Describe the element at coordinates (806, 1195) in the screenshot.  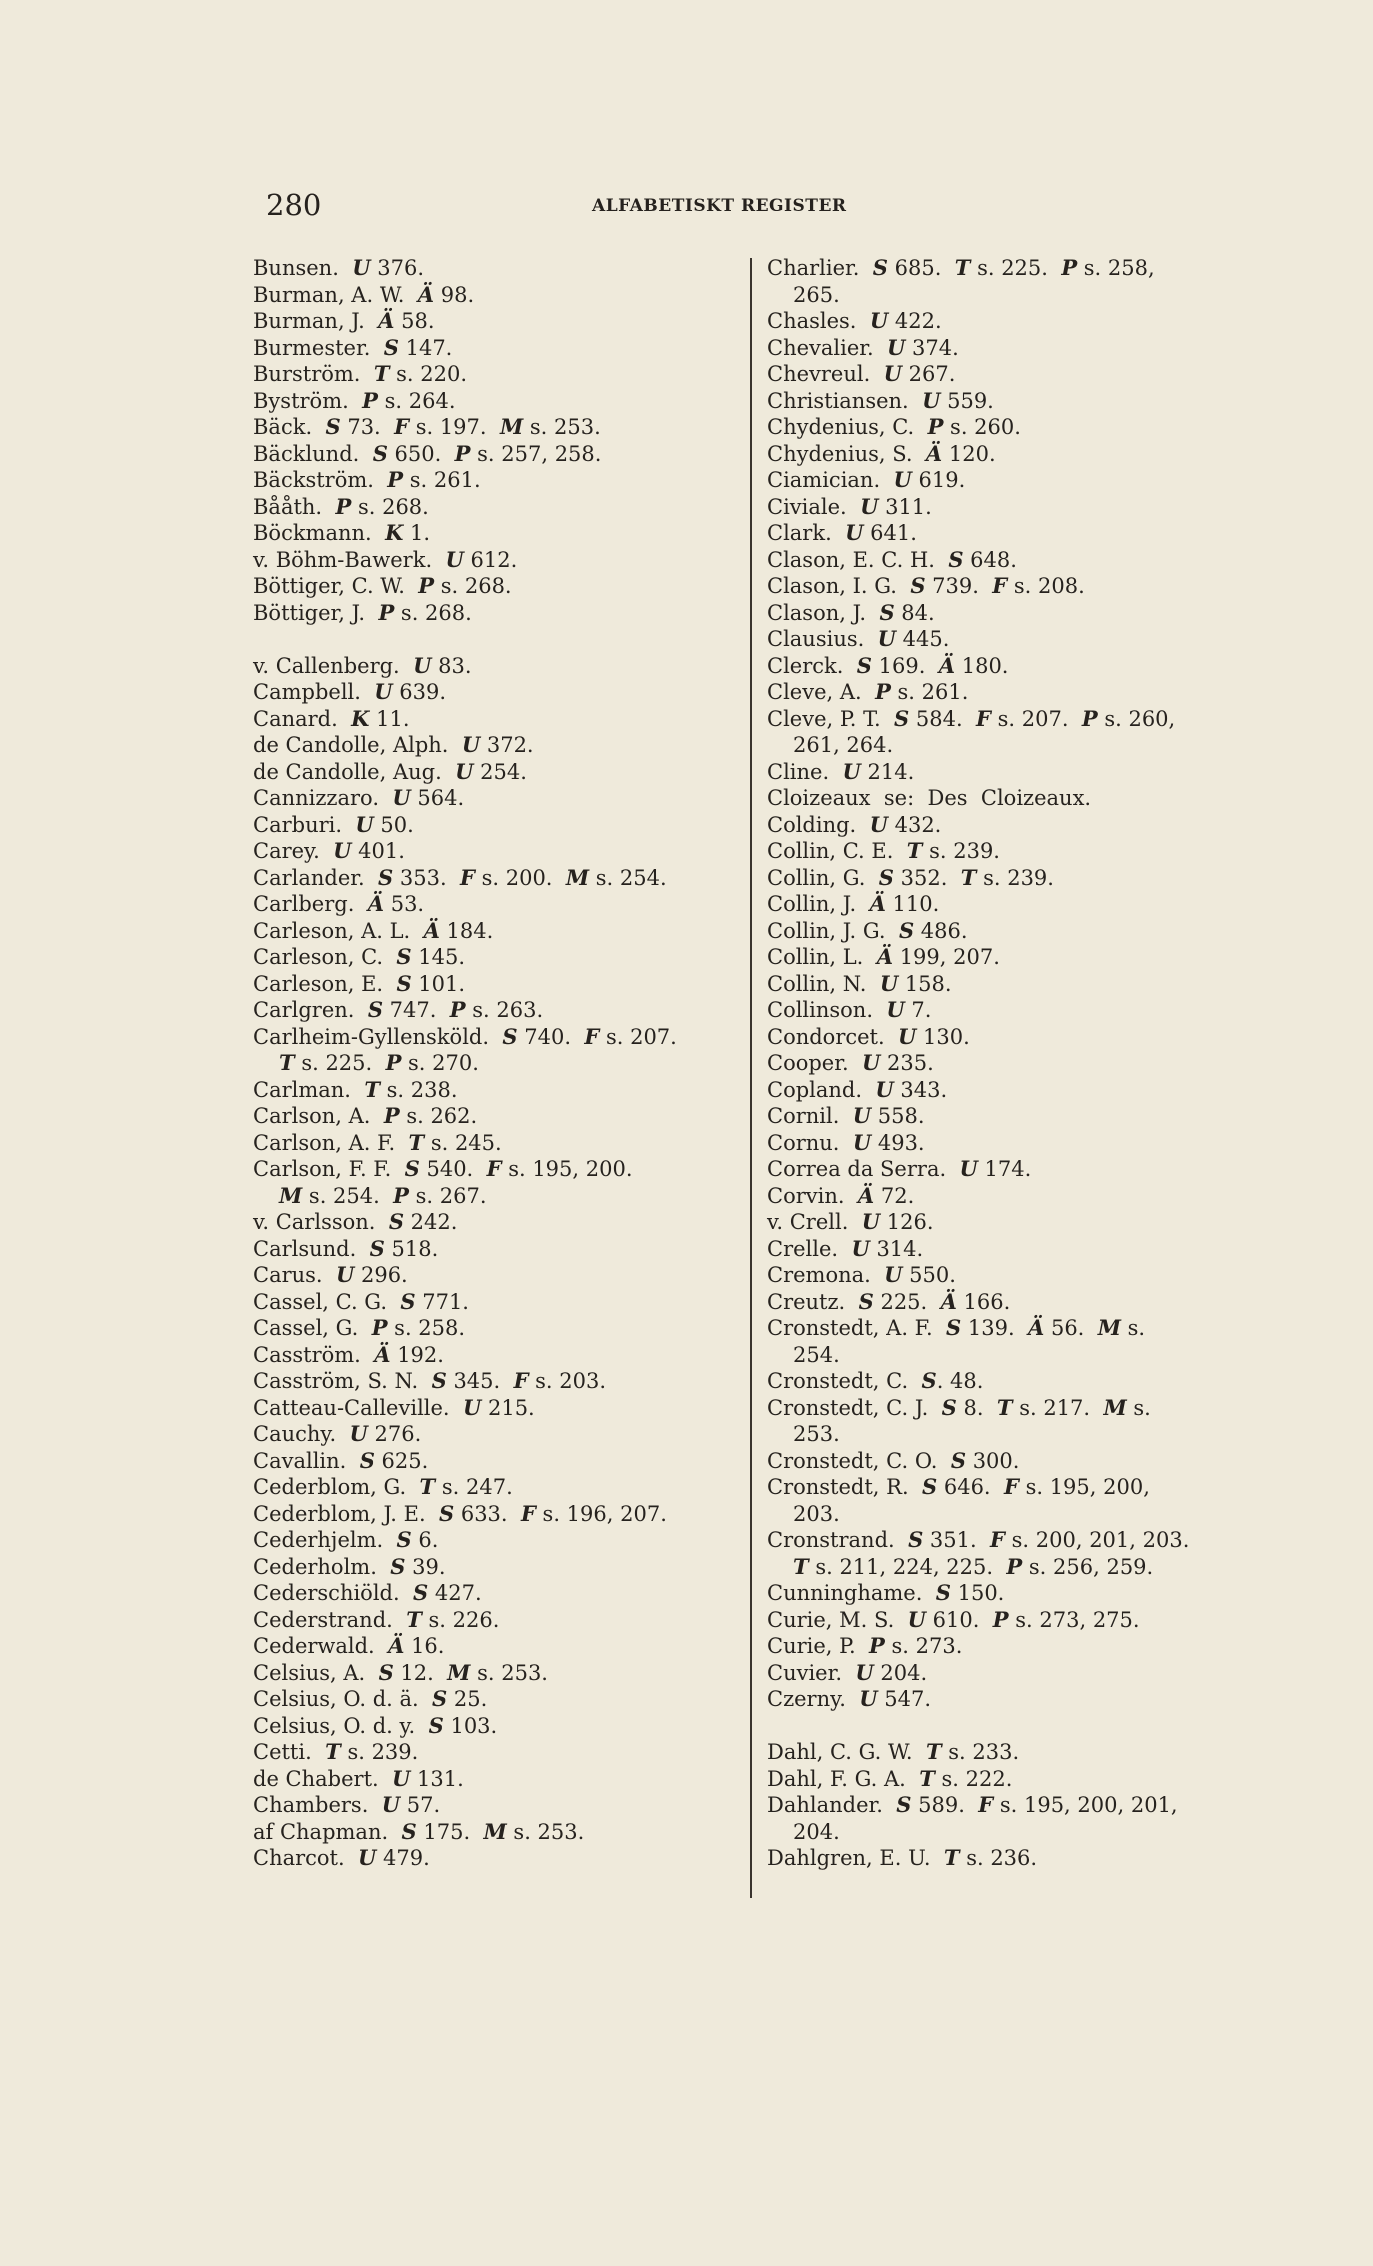
I see `entry-name: Corvin.` at that location.